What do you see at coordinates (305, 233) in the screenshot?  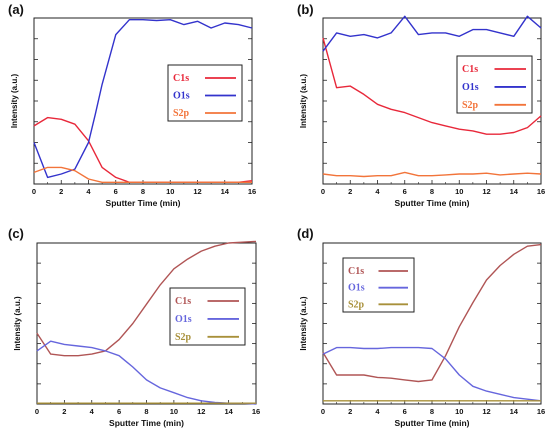 I see `panel-label: (d)` at bounding box center [305, 233].